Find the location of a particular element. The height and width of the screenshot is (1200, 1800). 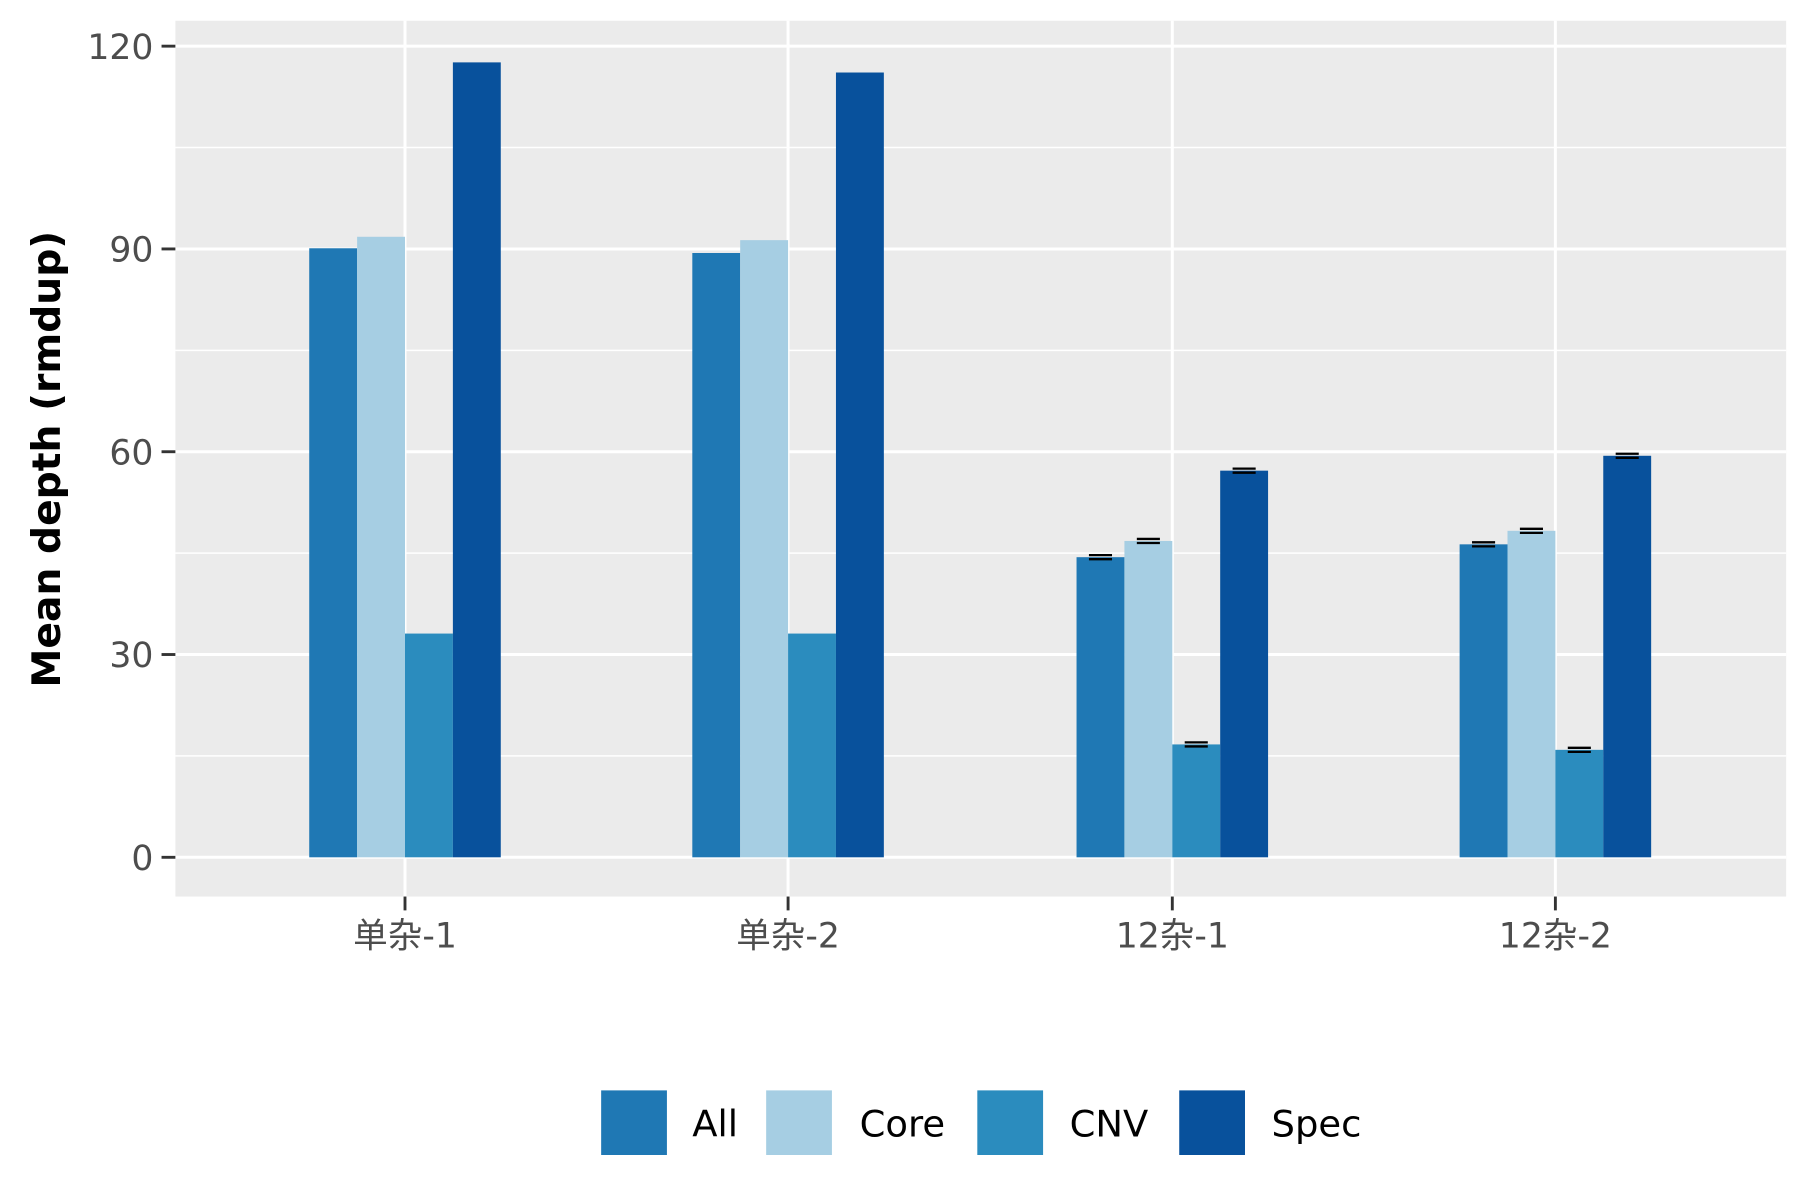

x-axis: 单杂-1 单杂-2 12杂-1 12杂-2 is located at coordinates (982, 926).